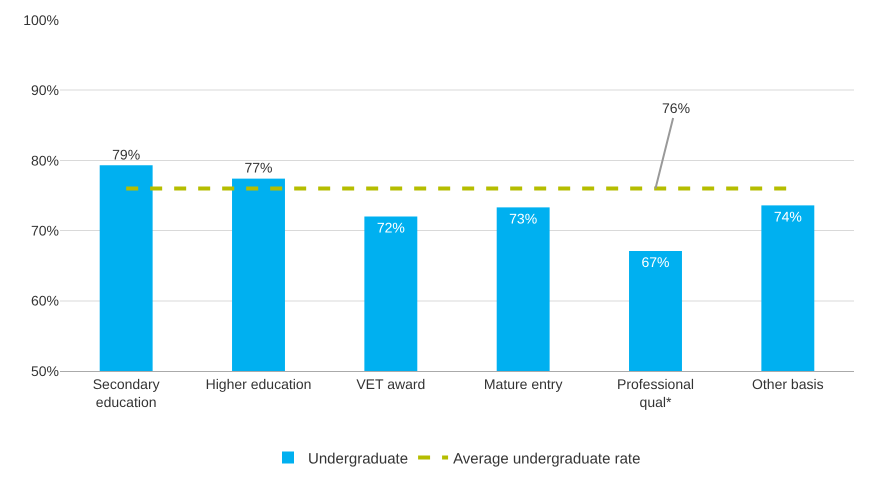 This screenshot has width=874, height=486. What do you see at coordinates (676, 108) in the screenshot?
I see `annotation: 76%` at bounding box center [676, 108].